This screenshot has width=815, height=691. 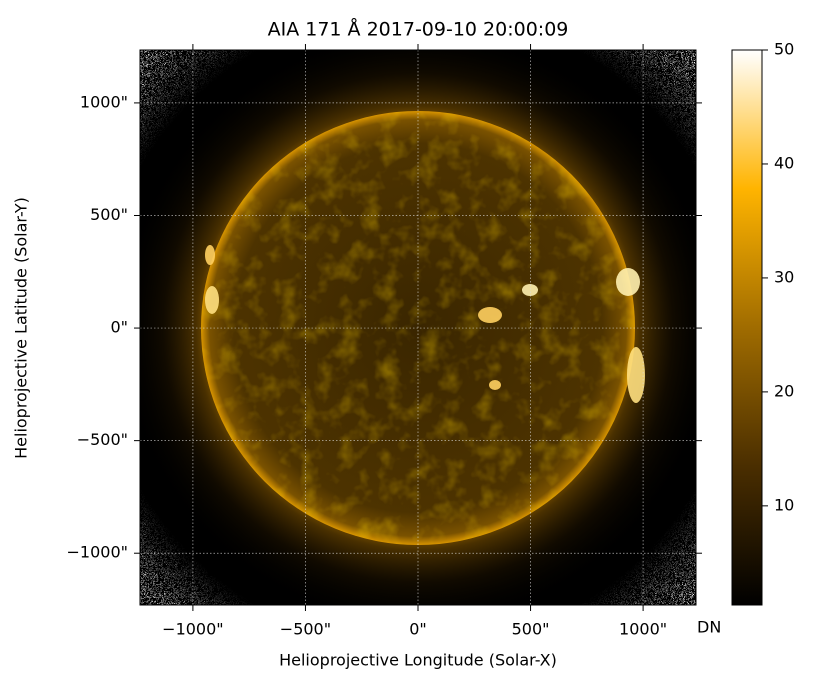 I want to click on x-tick-label: 0", so click(x=418, y=629).